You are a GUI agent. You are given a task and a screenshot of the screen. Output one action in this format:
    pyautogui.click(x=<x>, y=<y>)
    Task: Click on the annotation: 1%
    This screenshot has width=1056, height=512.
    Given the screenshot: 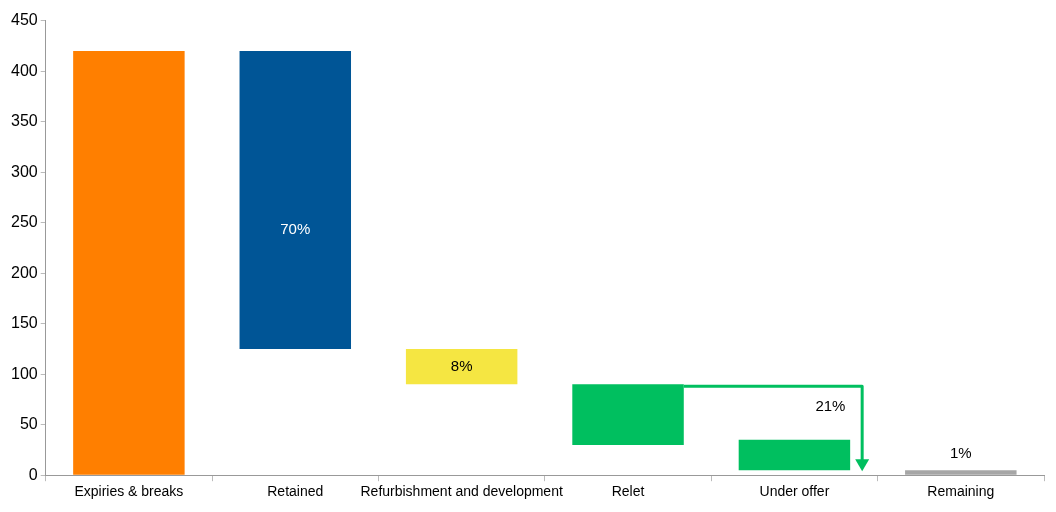 What is the action you would take?
    pyautogui.click(x=960, y=453)
    